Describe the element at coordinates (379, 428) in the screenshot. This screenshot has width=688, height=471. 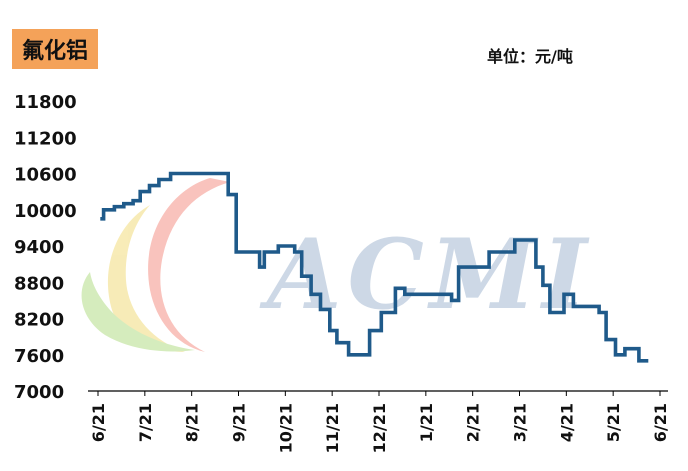
I see `x-tick-label: 12/21` at that location.